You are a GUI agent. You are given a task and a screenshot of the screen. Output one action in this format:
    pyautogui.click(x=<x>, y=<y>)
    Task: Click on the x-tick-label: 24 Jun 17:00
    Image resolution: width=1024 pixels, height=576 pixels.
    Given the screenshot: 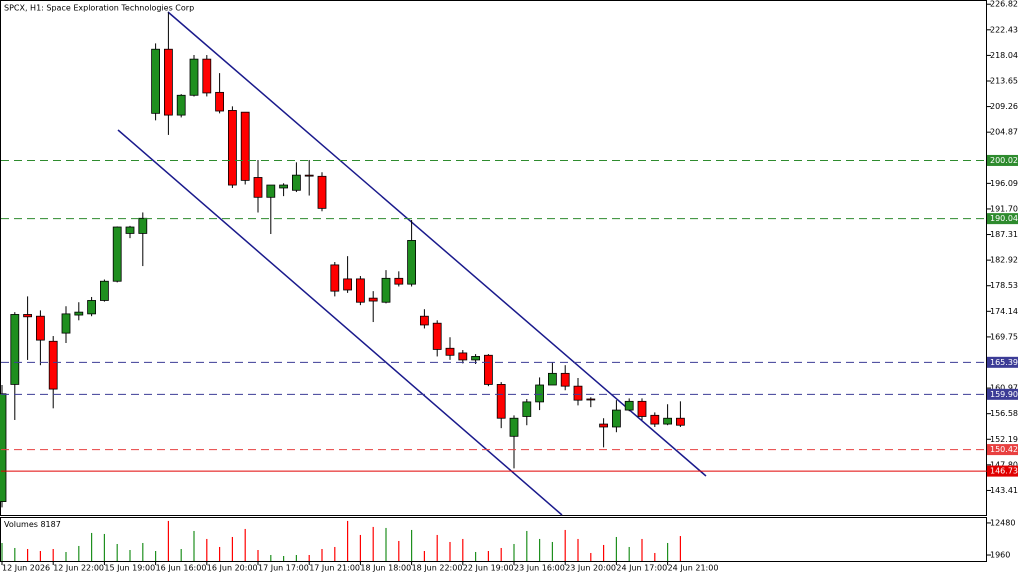 What is the action you would take?
    pyautogui.click(x=641, y=568)
    